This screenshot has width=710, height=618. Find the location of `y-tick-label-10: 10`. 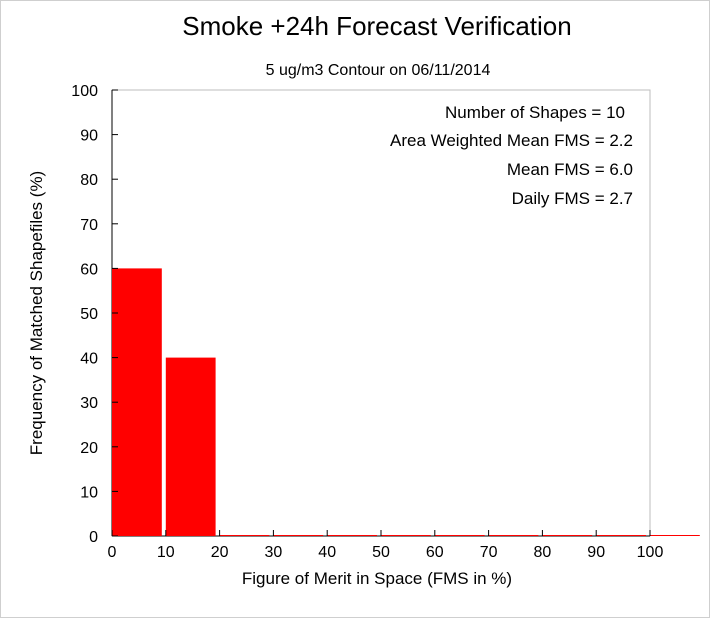

y-tick-label-10: 10 is located at coordinates (89, 492).